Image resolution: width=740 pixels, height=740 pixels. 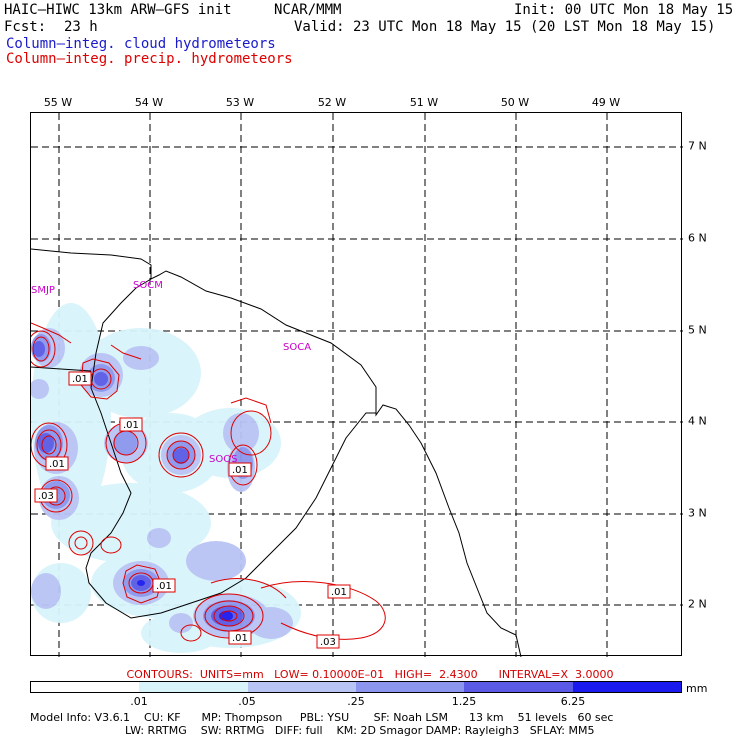 What do you see at coordinates (61, 369) in the screenshot?
I see `border-line` at bounding box center [61, 369].